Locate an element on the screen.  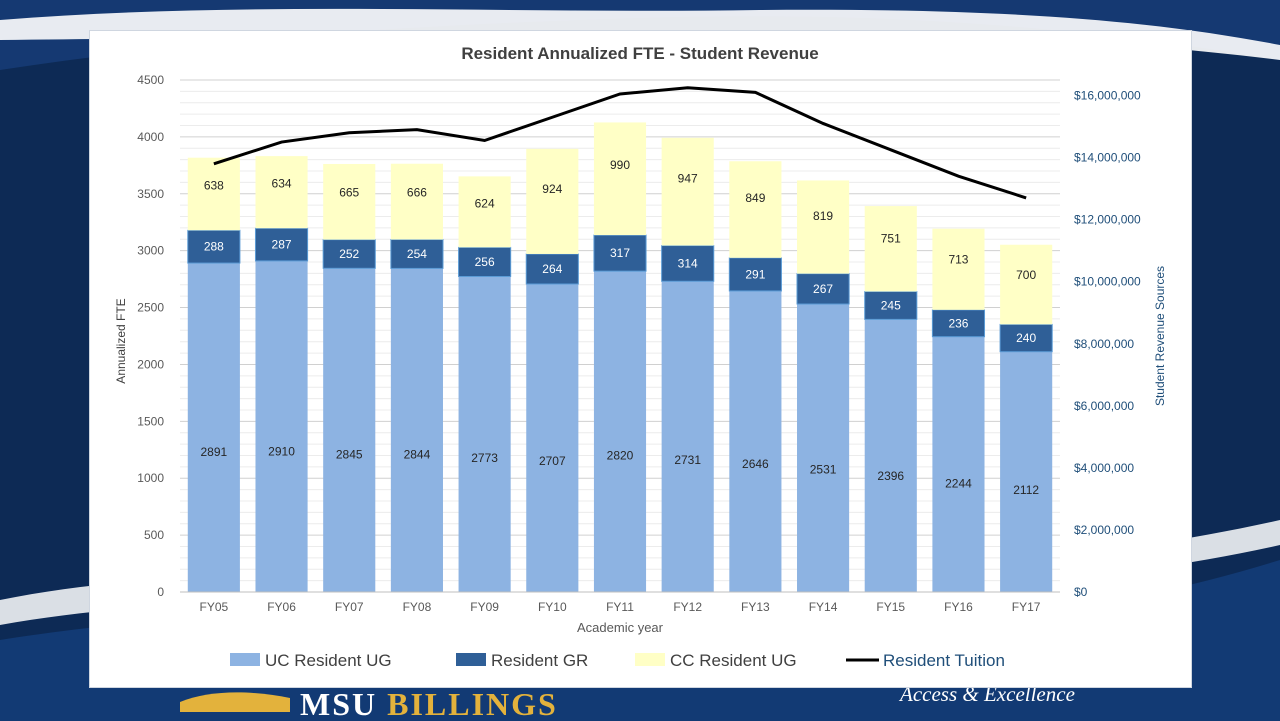
y-tick-label: 3000 is located at coordinates (150, 251).